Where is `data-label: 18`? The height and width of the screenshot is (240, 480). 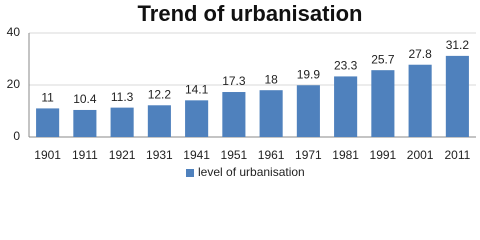 data-label: 18 is located at coordinates (271, 79).